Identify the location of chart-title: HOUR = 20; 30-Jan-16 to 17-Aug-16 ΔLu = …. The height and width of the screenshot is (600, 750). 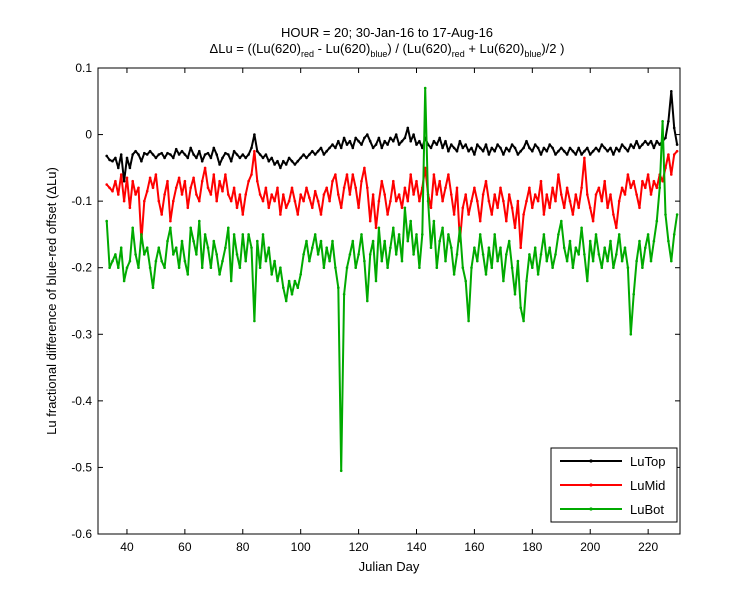
(387, 42).